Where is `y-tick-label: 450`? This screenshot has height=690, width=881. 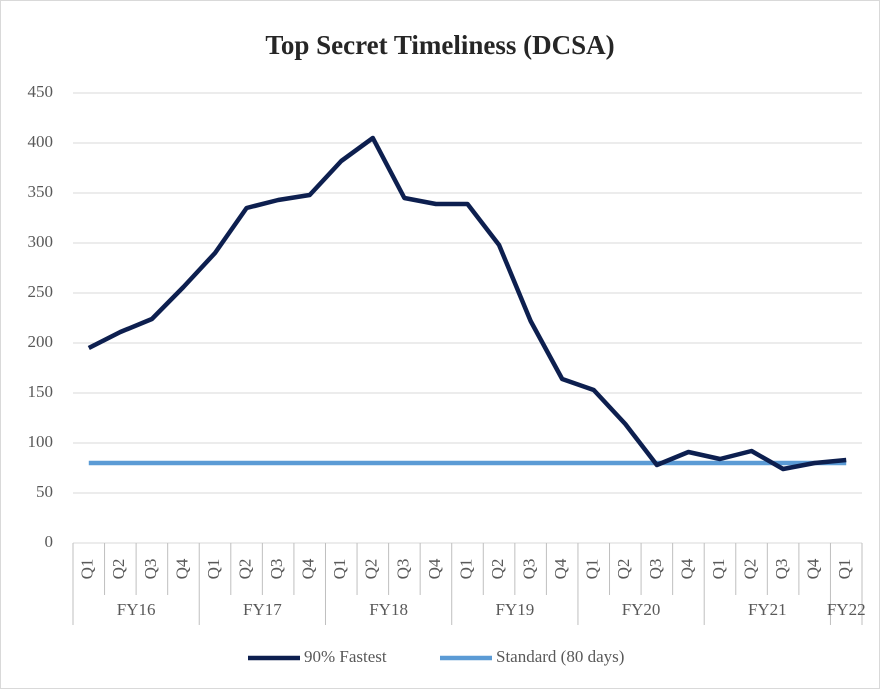
y-tick-label: 450 is located at coordinates (41, 91).